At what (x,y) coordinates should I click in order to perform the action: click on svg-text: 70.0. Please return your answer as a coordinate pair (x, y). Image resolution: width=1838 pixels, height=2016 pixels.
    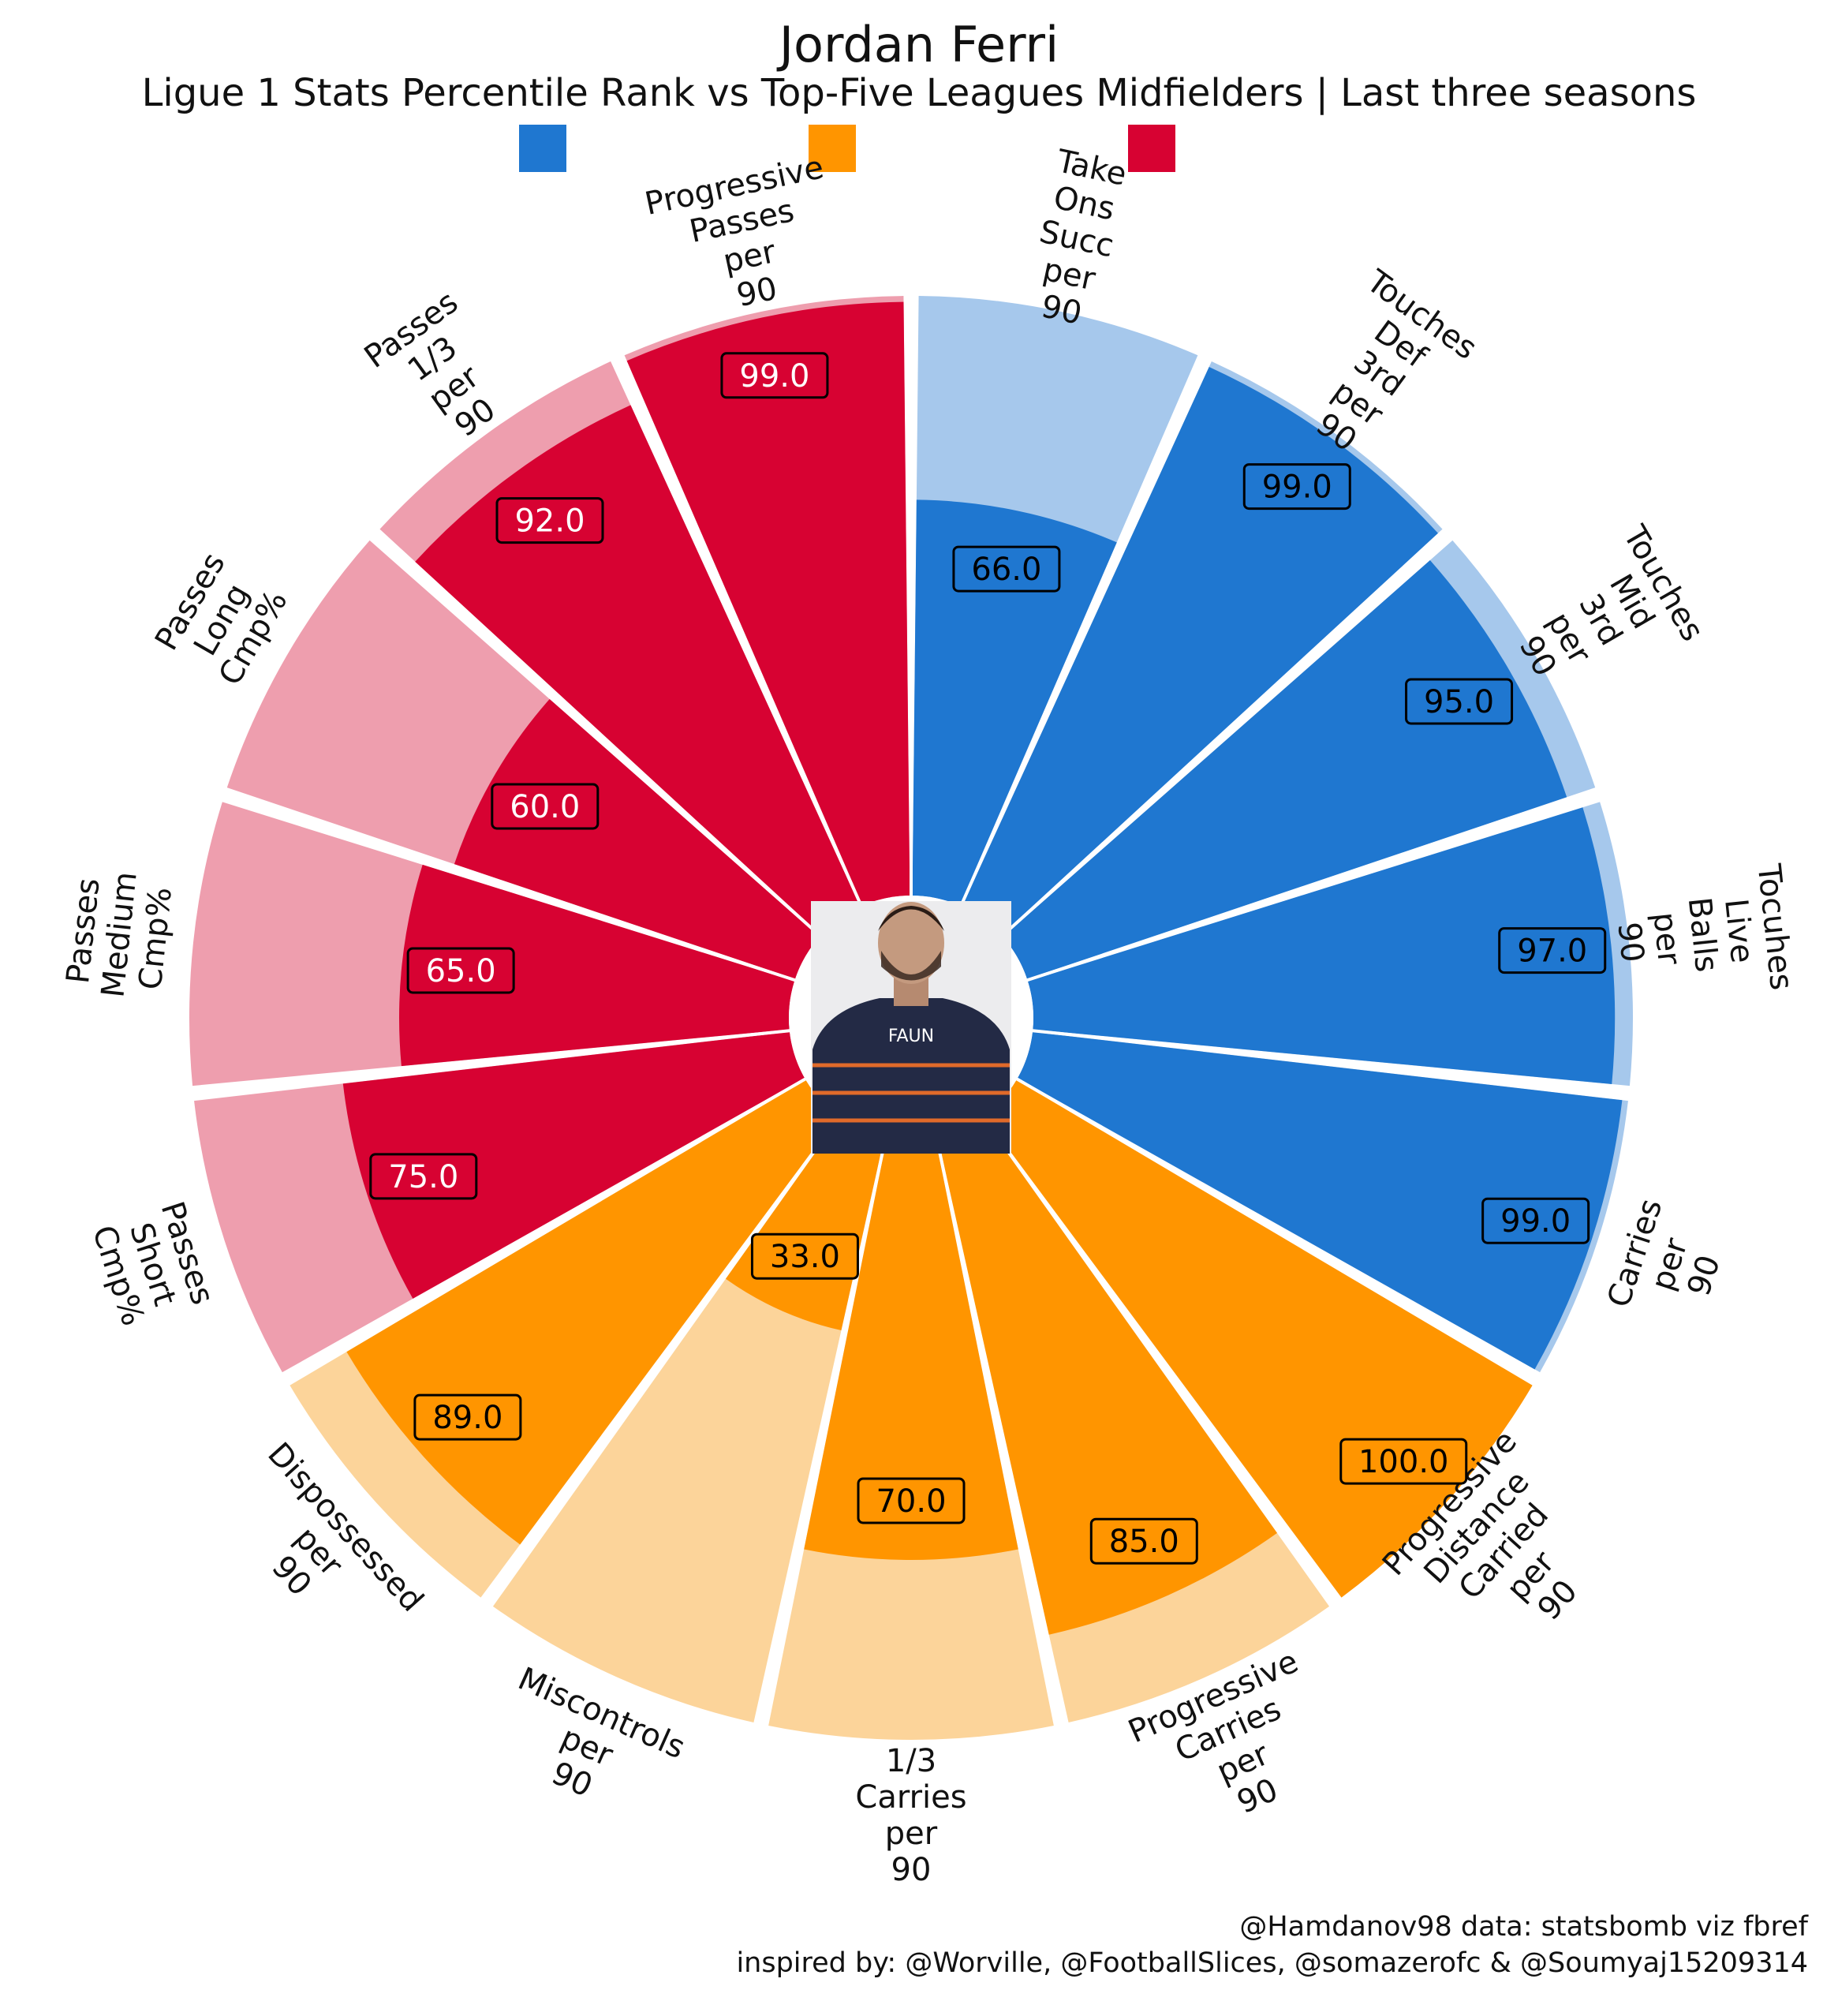
    Looking at the image, I should click on (911, 1501).